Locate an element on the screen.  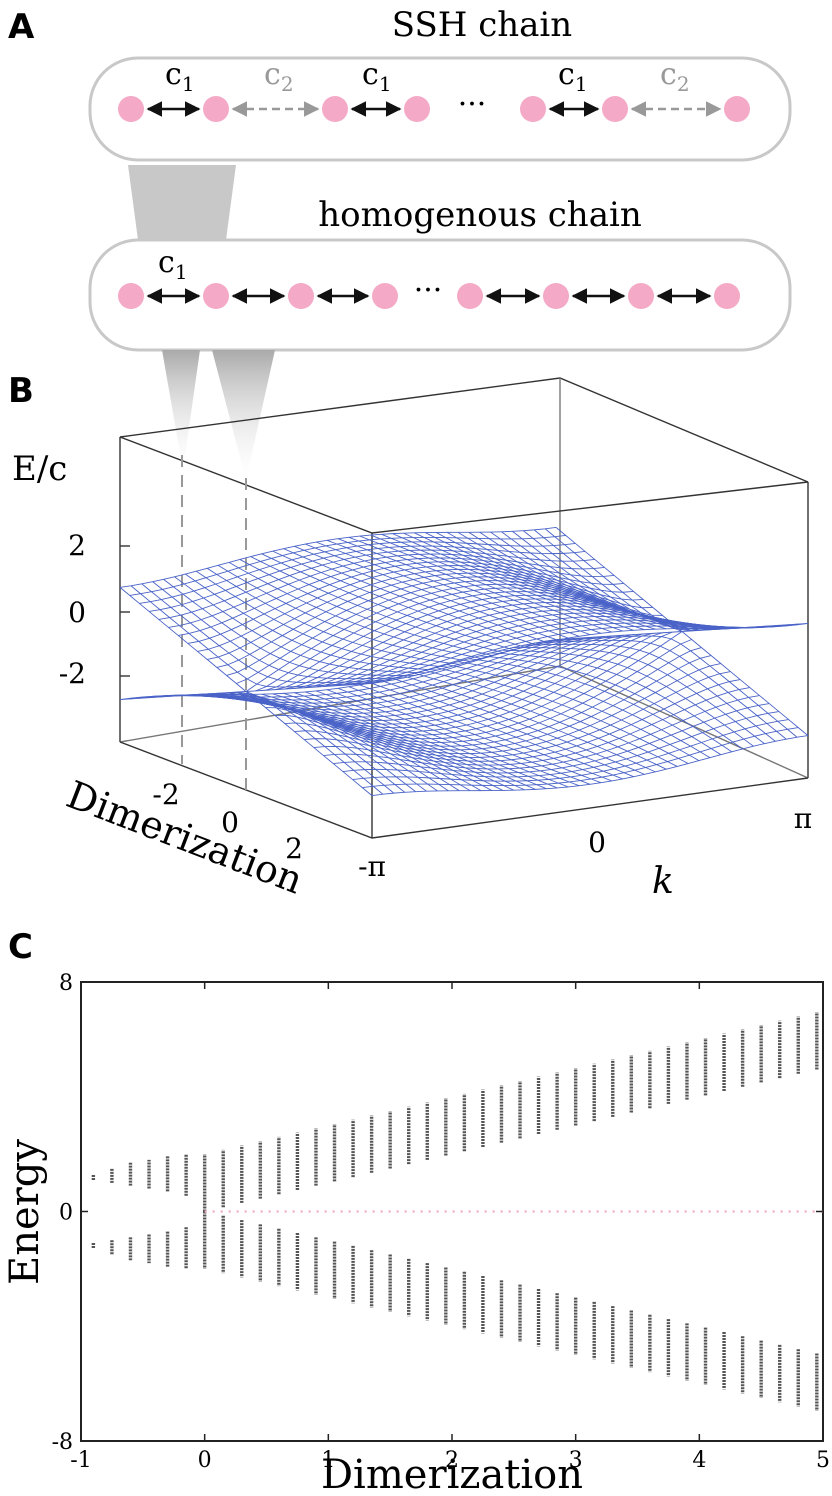
x-tick-label: 3 is located at coordinates (576, 1460).